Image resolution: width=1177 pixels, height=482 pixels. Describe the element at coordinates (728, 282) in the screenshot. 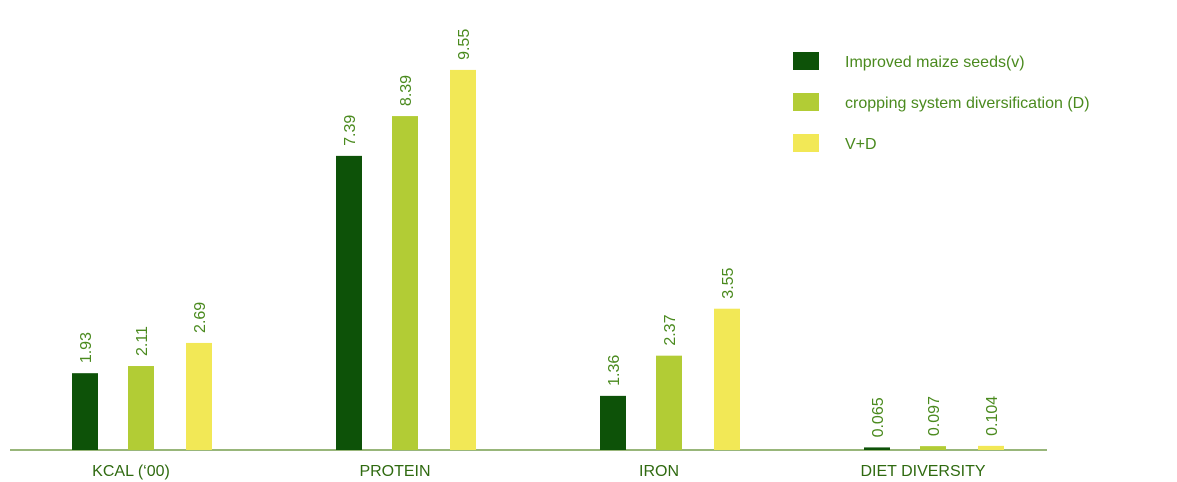

I see `value-label: 3.55` at that location.